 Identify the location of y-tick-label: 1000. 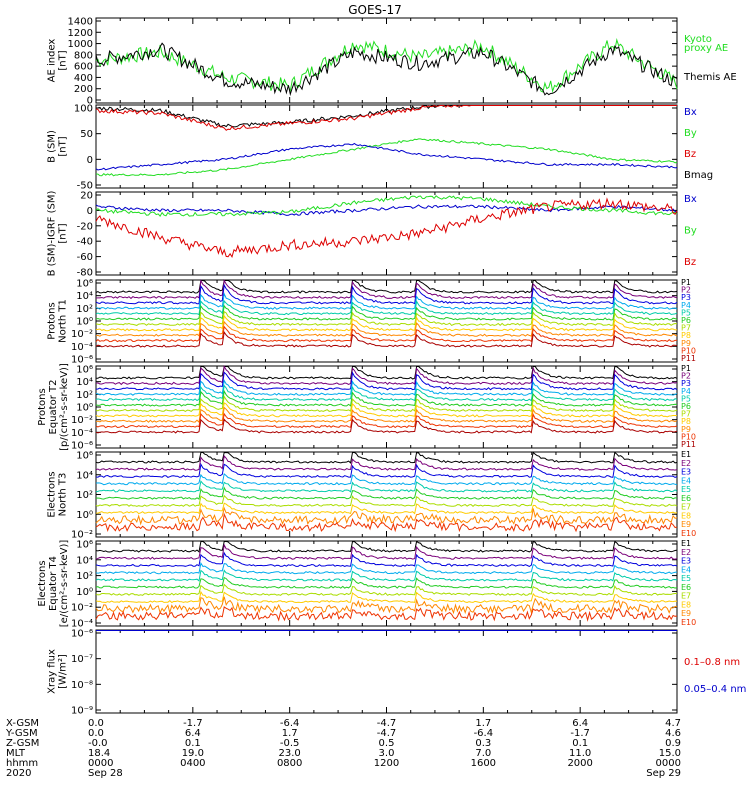
(80, 44).